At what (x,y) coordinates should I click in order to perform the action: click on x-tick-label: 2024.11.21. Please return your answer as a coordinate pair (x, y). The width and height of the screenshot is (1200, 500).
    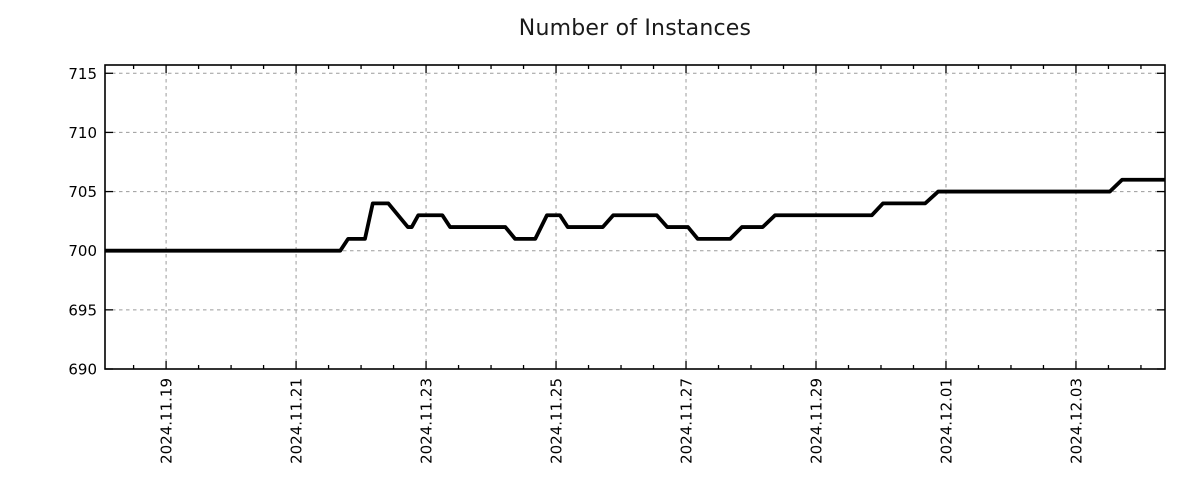
    Looking at the image, I should click on (297, 421).